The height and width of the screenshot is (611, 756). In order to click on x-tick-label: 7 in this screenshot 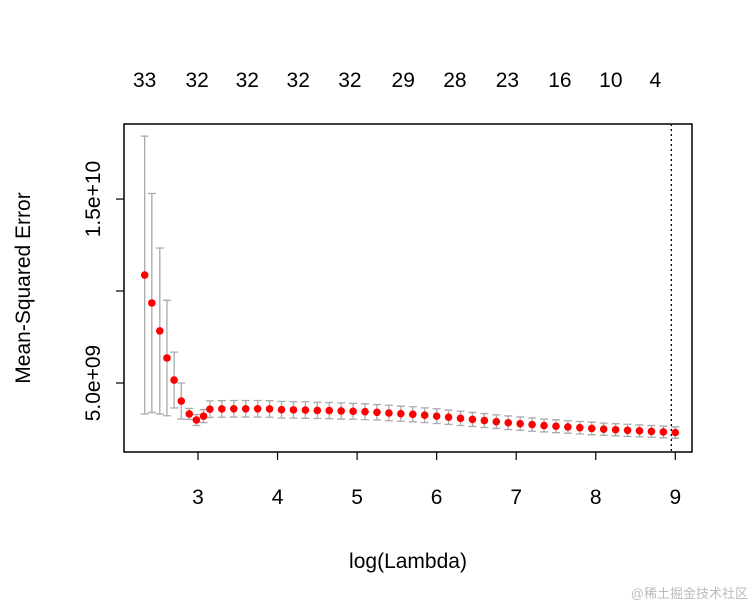, I will do `click(516, 497)`.